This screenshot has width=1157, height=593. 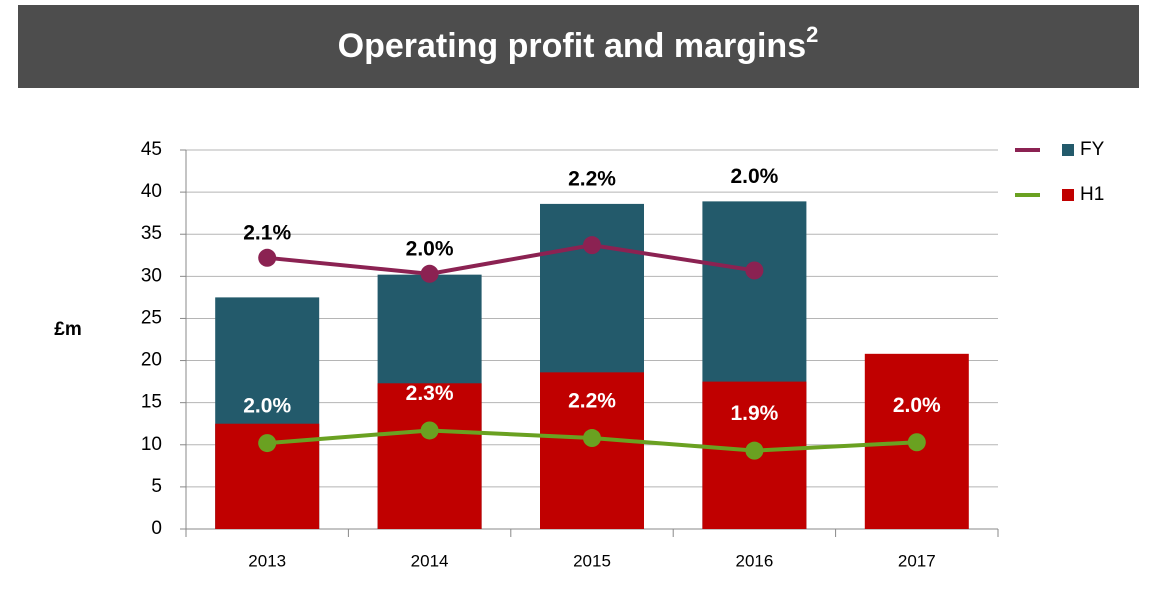 What do you see at coordinates (430, 560) in the screenshot?
I see `x-tick-label: 2014` at bounding box center [430, 560].